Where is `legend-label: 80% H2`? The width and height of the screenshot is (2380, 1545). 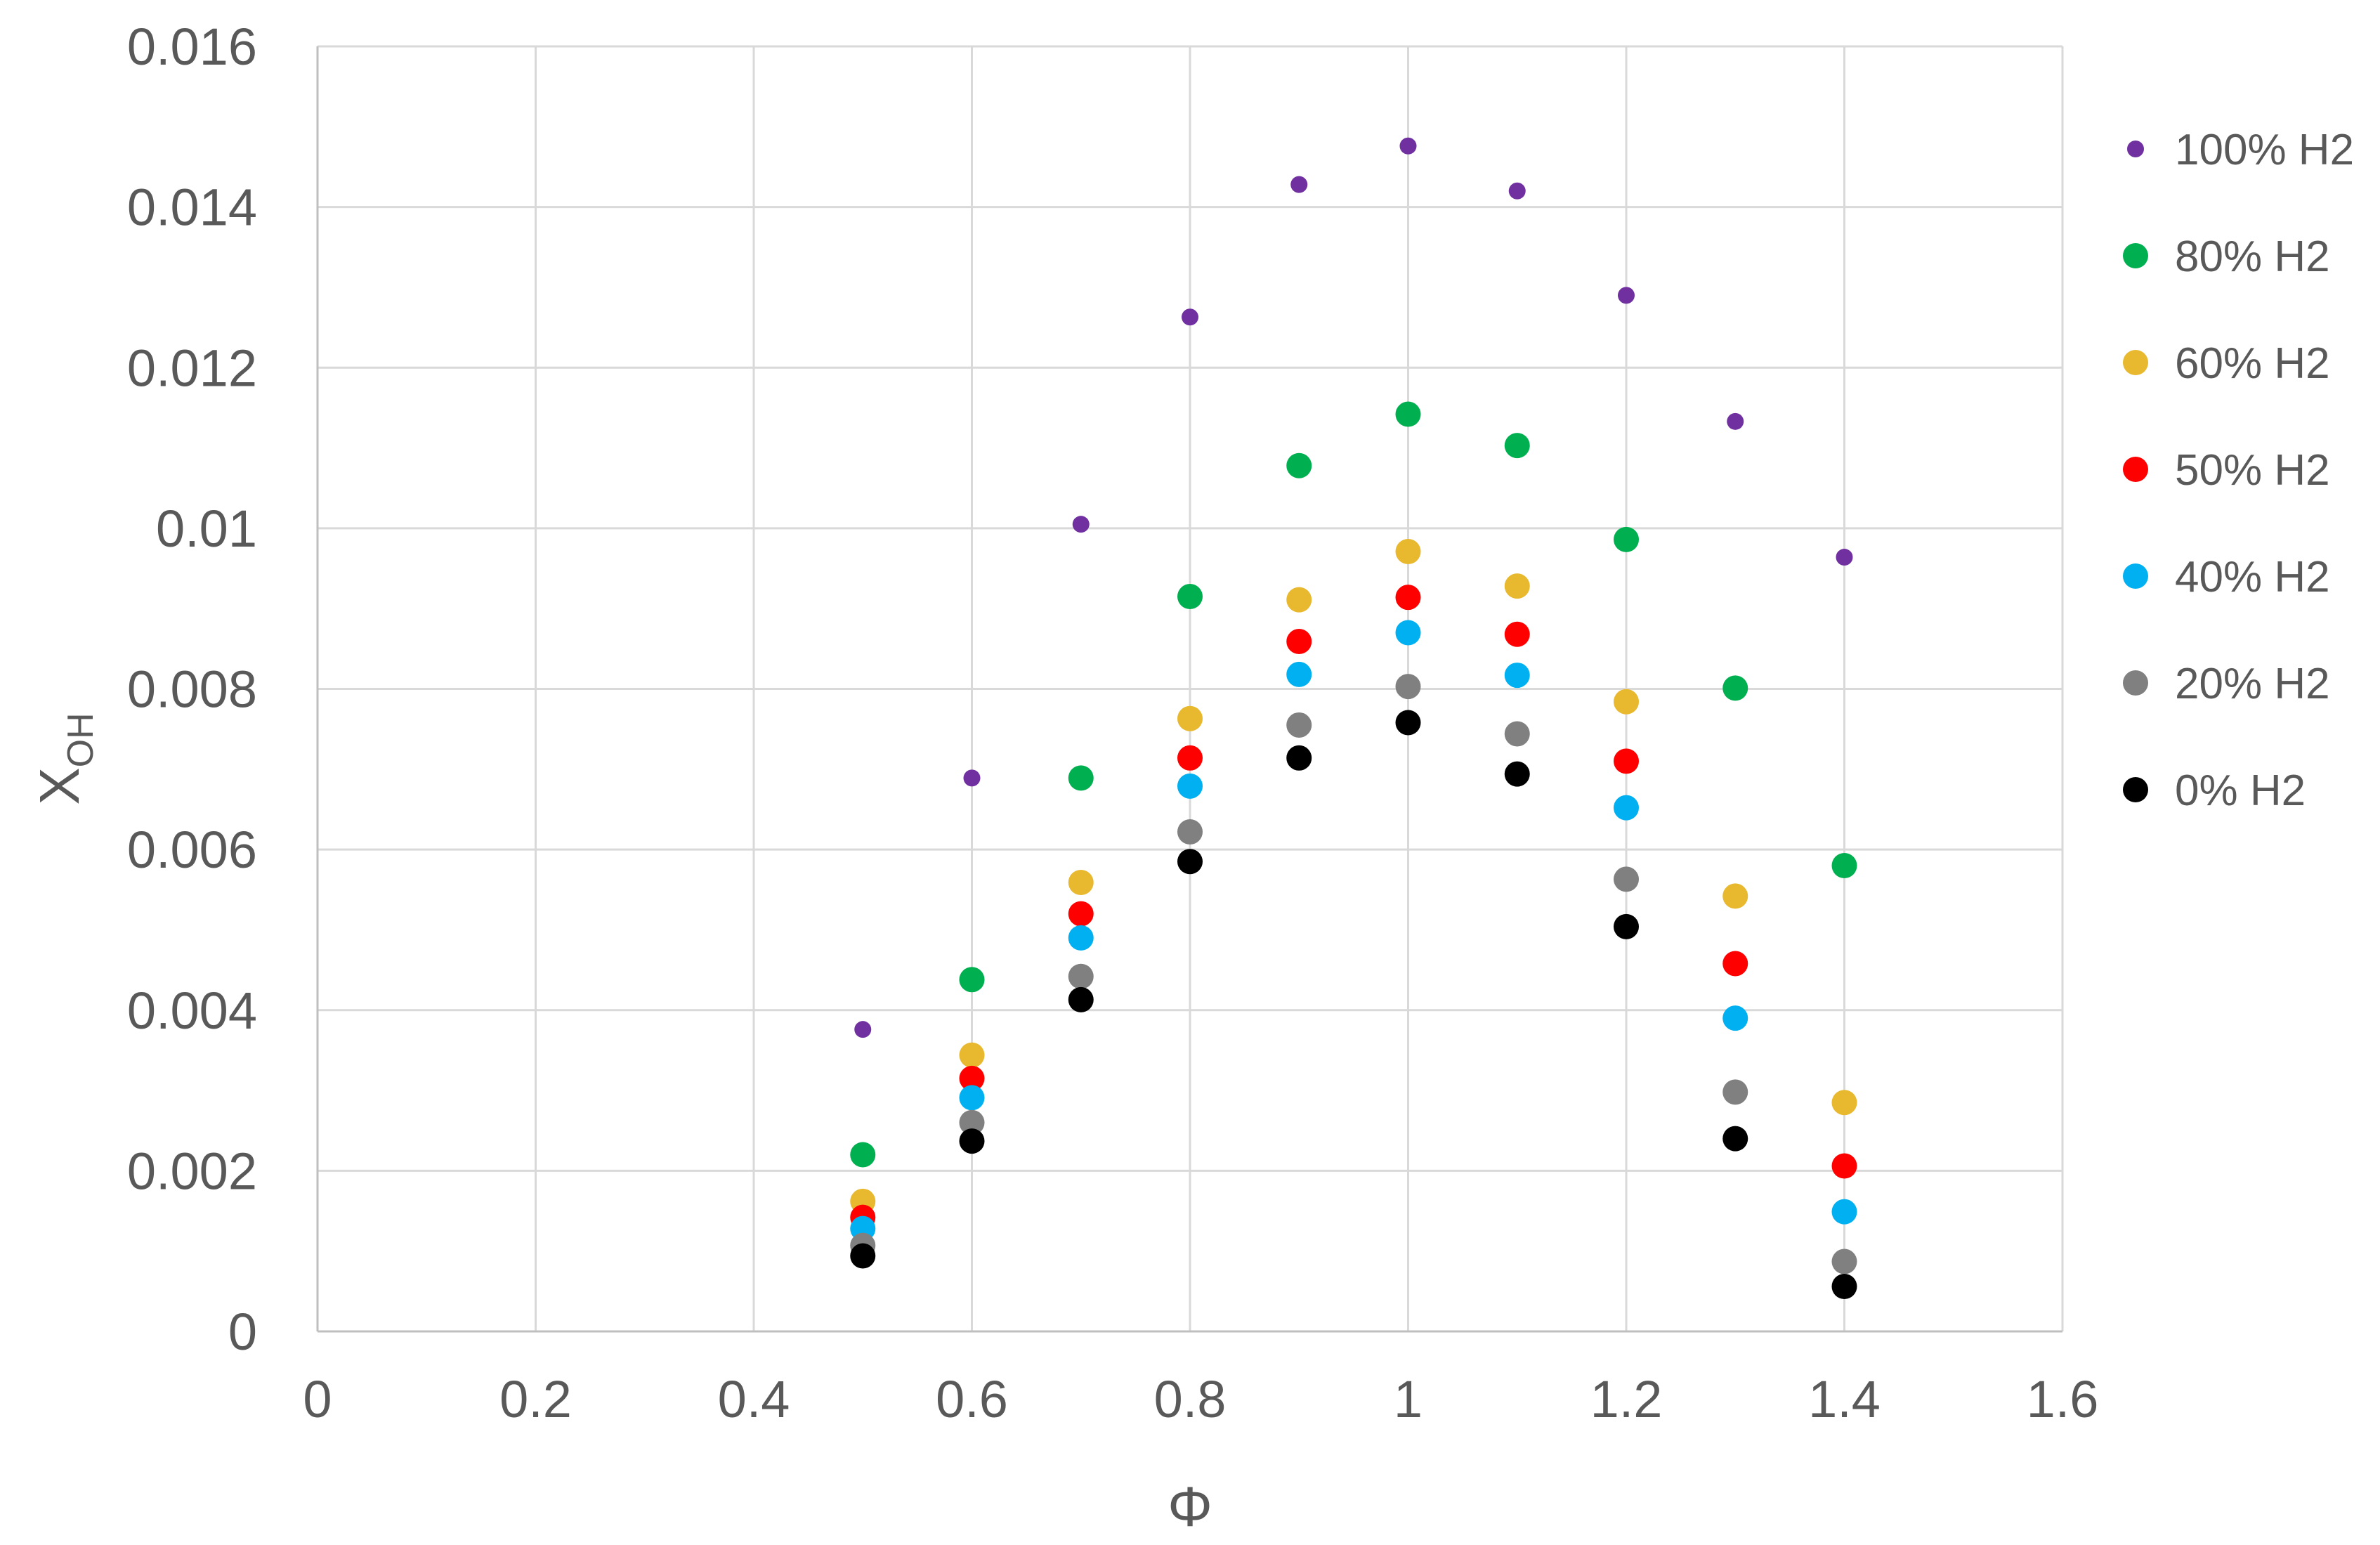 legend-label: 80% H2 is located at coordinates (2252, 257).